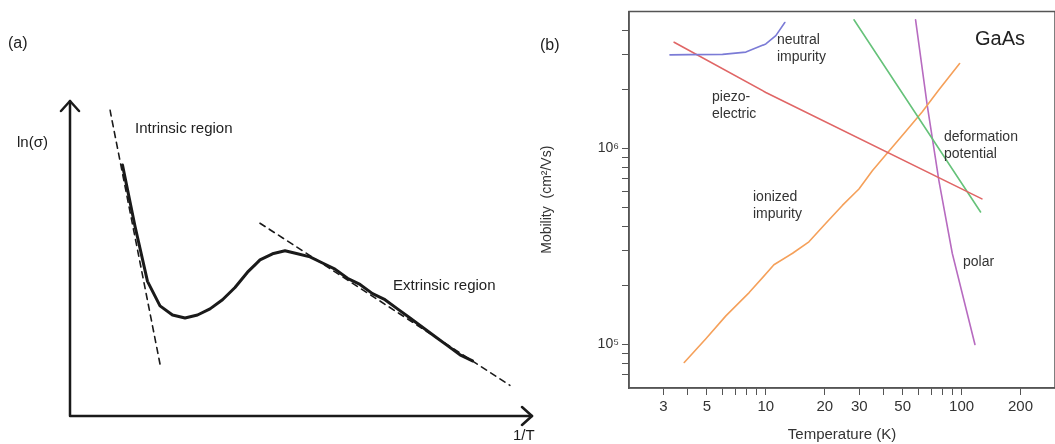 This screenshot has height=444, width=1055. What do you see at coordinates (184, 127) in the screenshot?
I see `annotation: Intrinsic region` at bounding box center [184, 127].